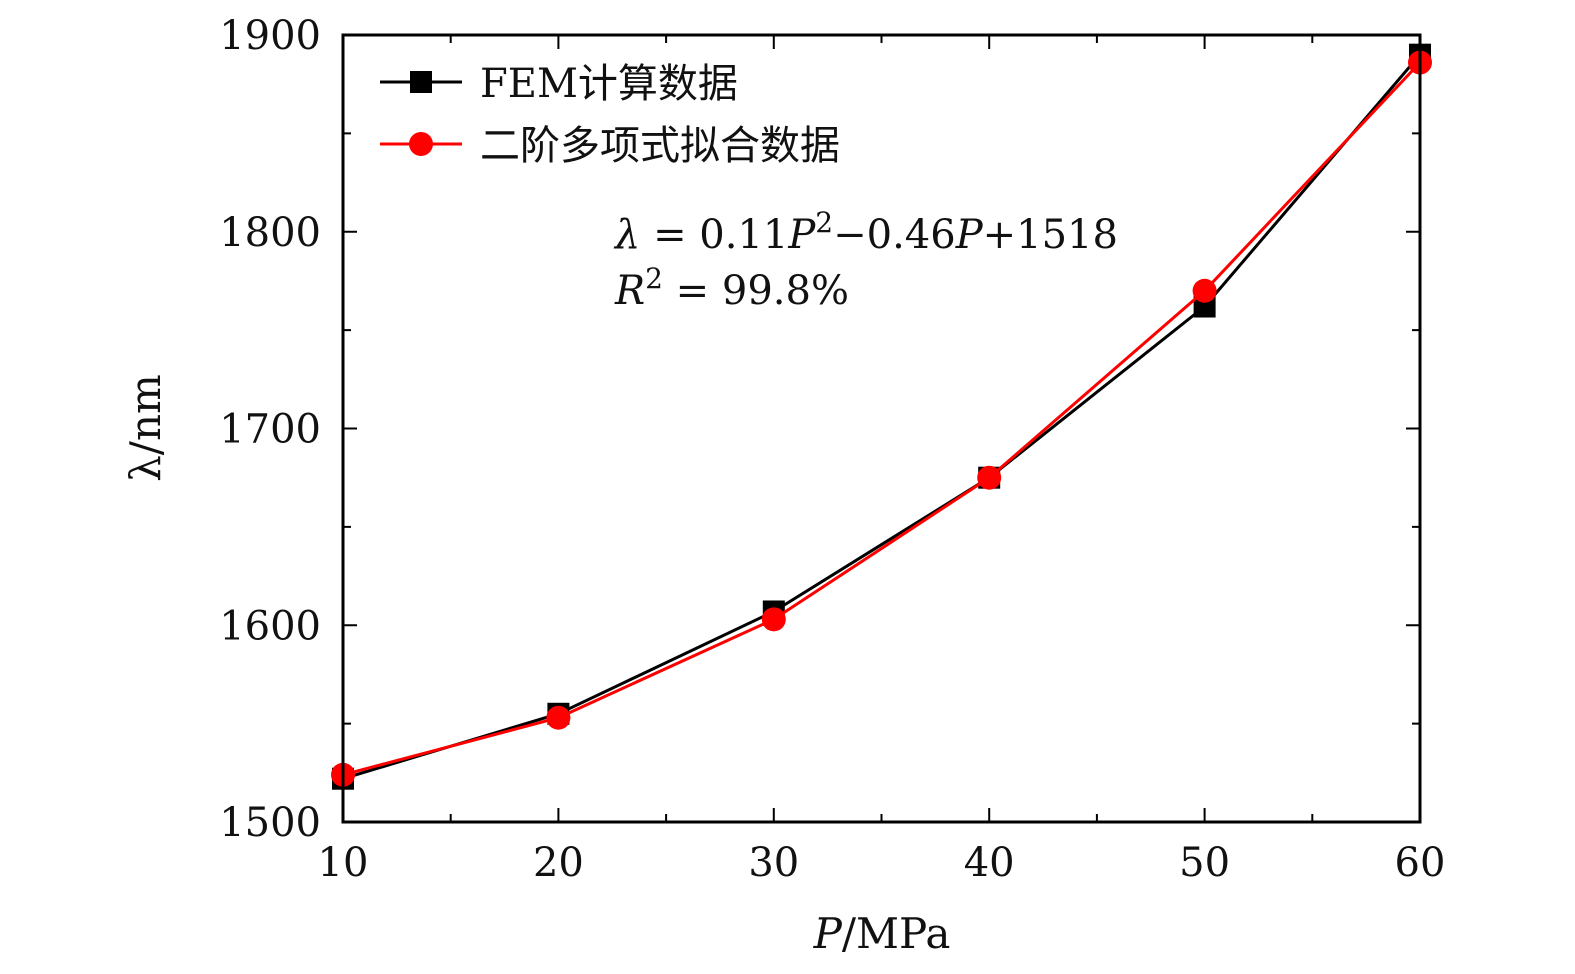  I want to click on r2-value: = 99.8%, so click(756, 291).